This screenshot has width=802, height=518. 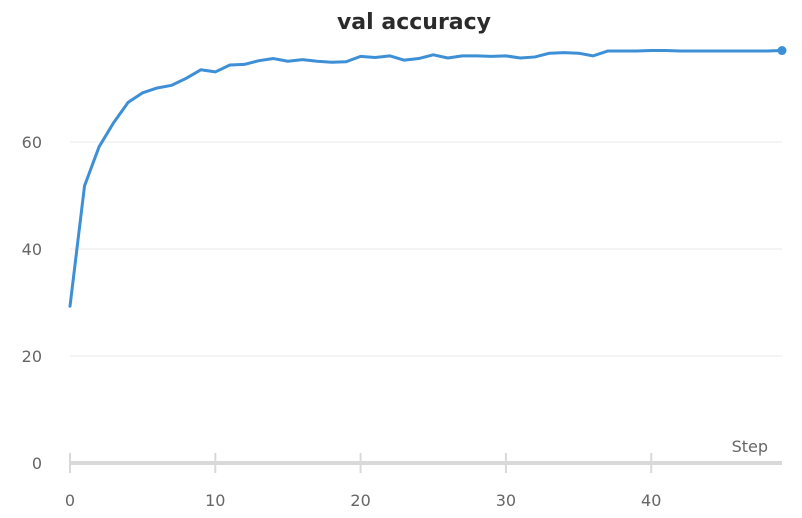 I want to click on last-point-marker, so click(x=782, y=51).